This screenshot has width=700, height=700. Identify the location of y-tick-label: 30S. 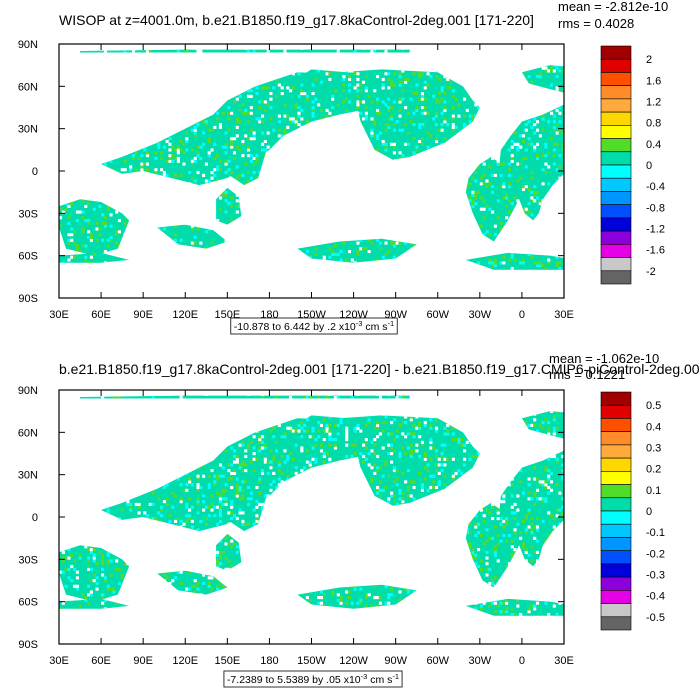
(28, 214).